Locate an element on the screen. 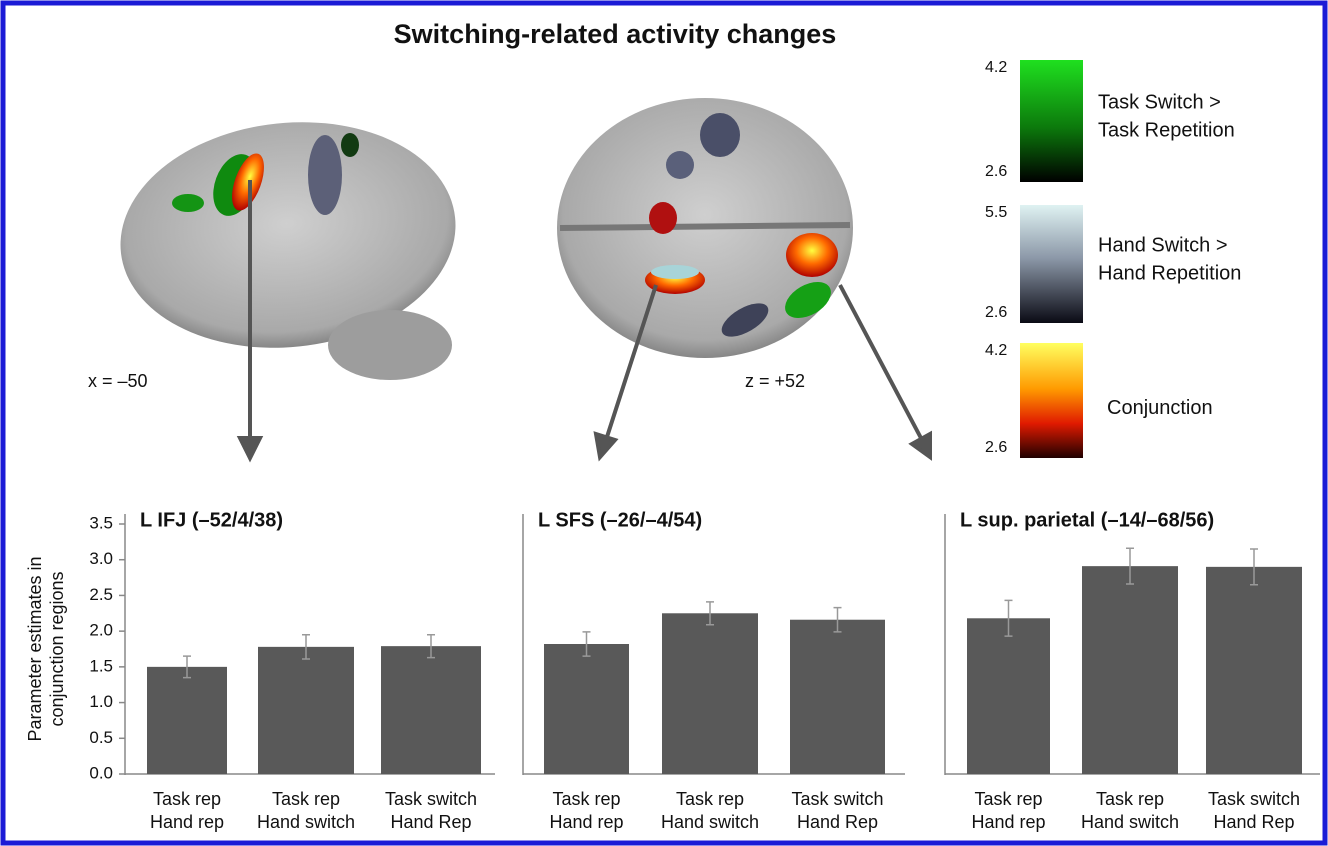 This screenshot has width=1328, height=846. figure-title: Switching-related activity changes is located at coordinates (615, 34).